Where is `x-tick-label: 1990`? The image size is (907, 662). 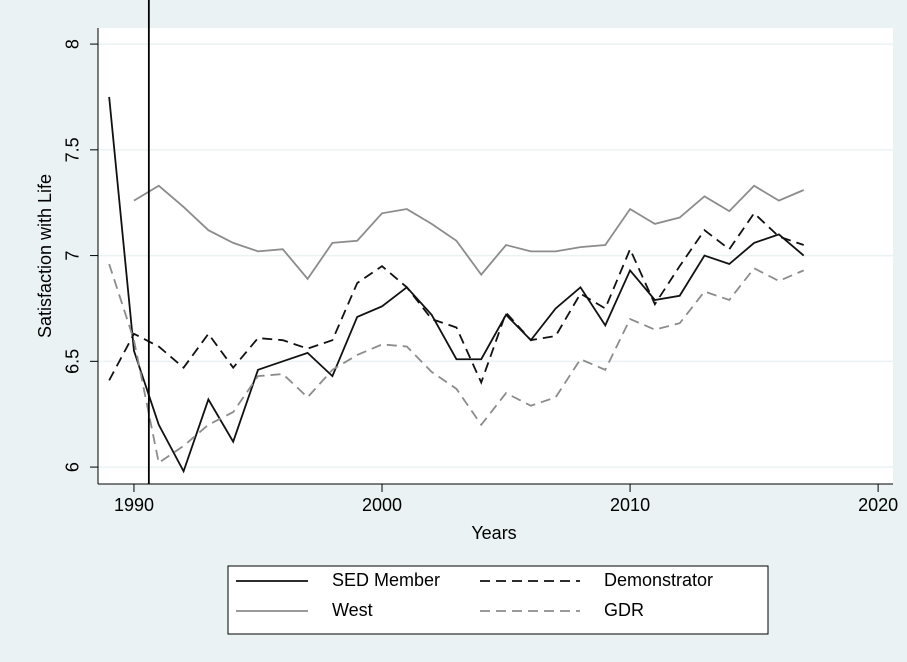
x-tick-label: 1990 is located at coordinates (134, 505).